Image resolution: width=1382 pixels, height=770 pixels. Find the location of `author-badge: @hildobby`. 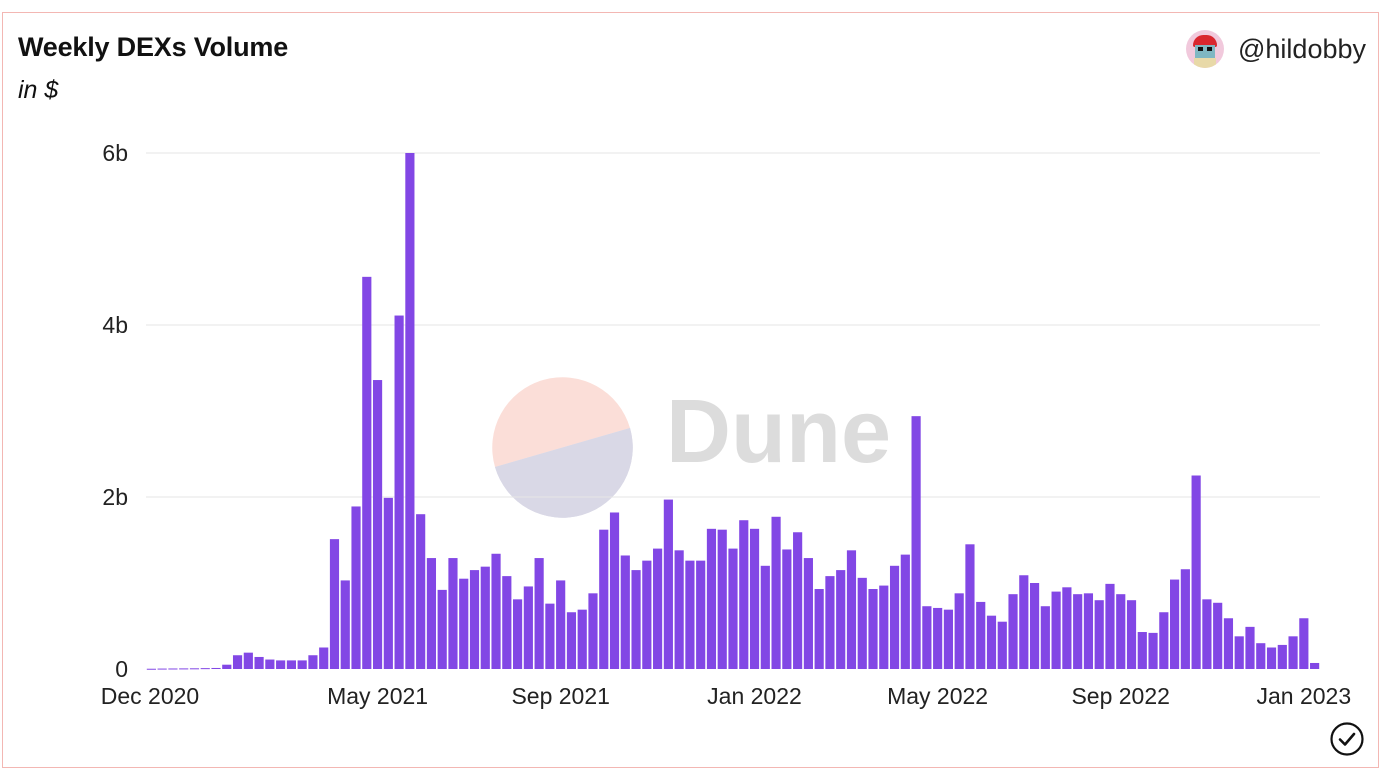

author-badge: @hildobby is located at coordinates (1276, 49).